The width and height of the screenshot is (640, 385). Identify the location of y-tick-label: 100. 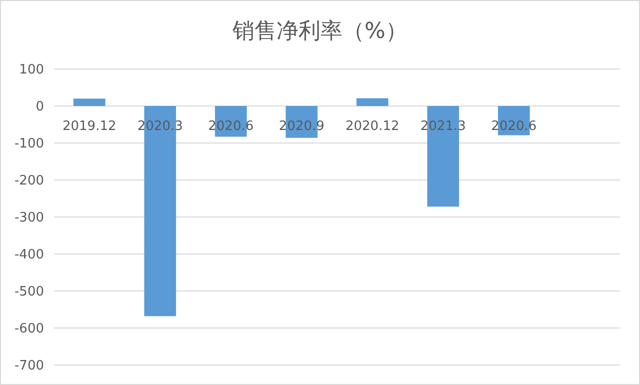
(31, 70).